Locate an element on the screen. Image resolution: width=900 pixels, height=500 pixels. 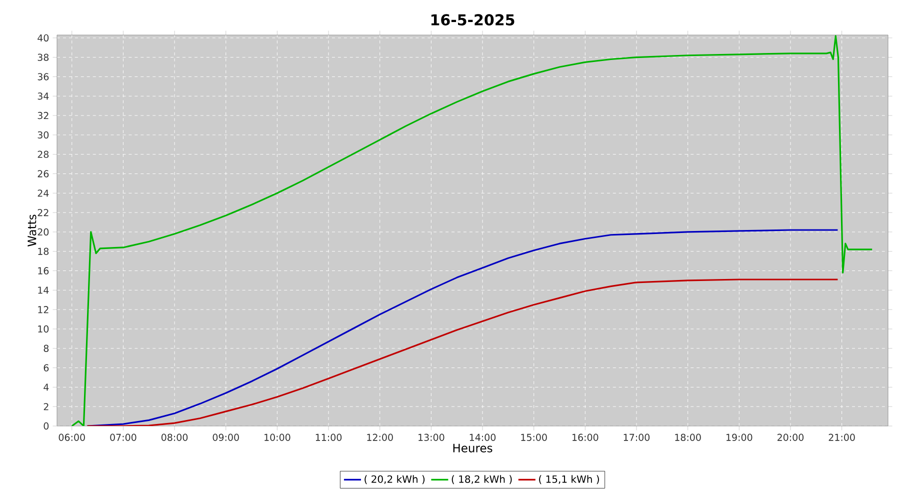
x-tick-label: 10:00 is located at coordinates (277, 437).